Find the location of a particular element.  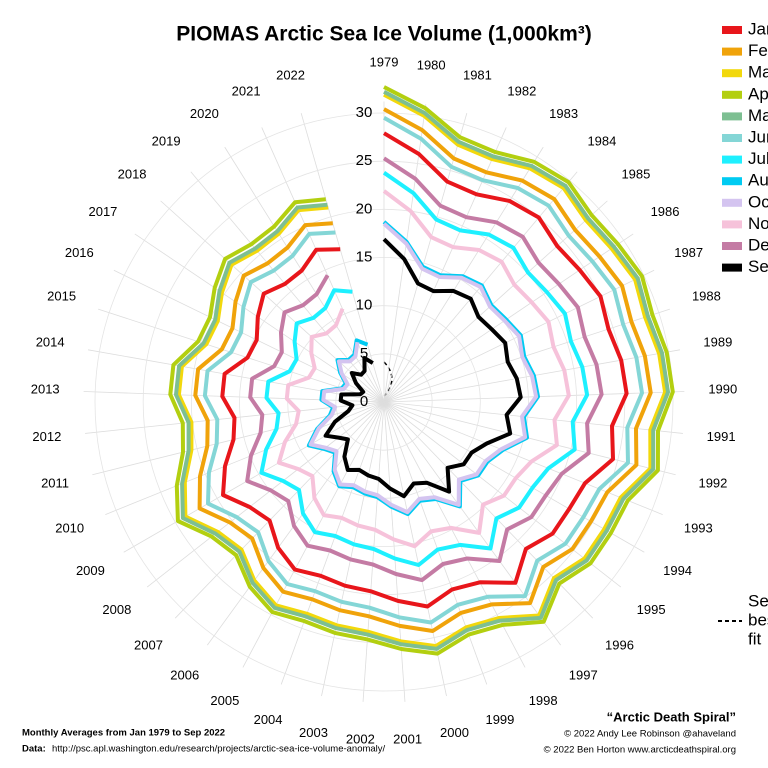

angle-tick-label: 2014 is located at coordinates (50, 342).